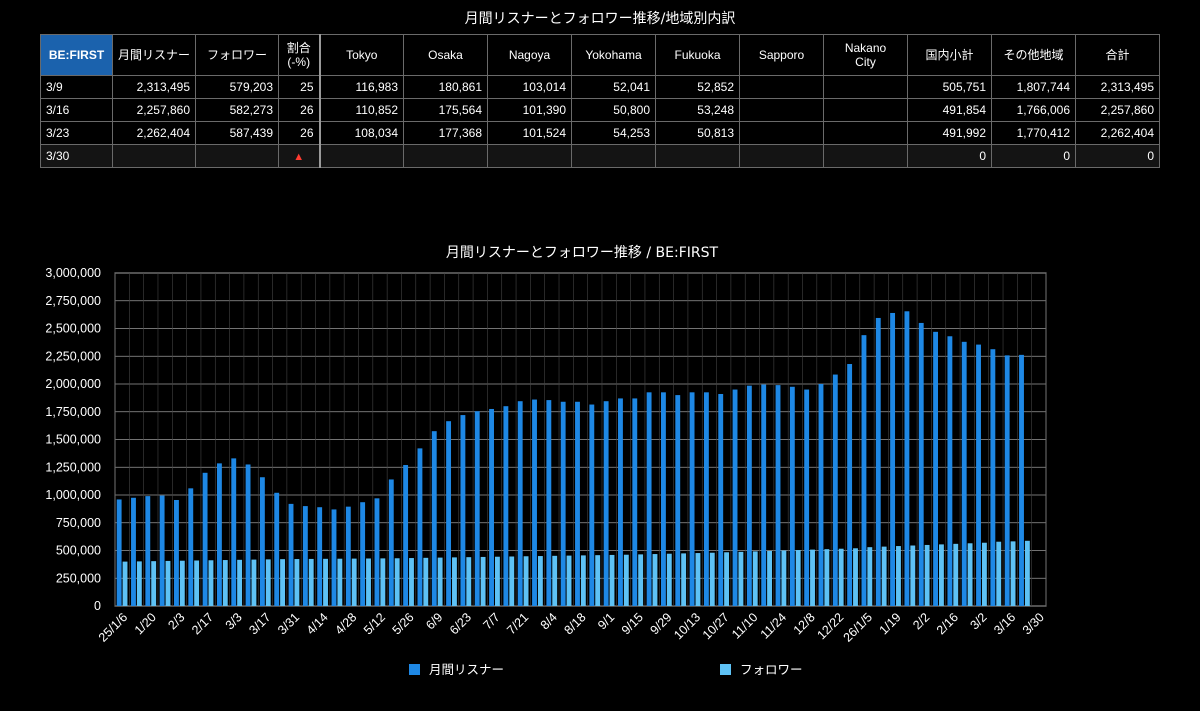  I want to click on y-tick-label: 500,000, so click(78, 551).